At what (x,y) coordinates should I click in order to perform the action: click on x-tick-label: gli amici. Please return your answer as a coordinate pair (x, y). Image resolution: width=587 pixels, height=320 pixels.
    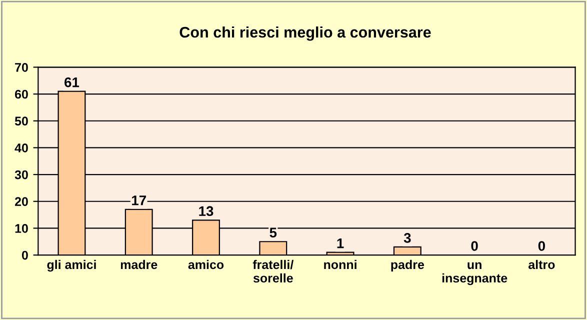
    Looking at the image, I should click on (71, 266).